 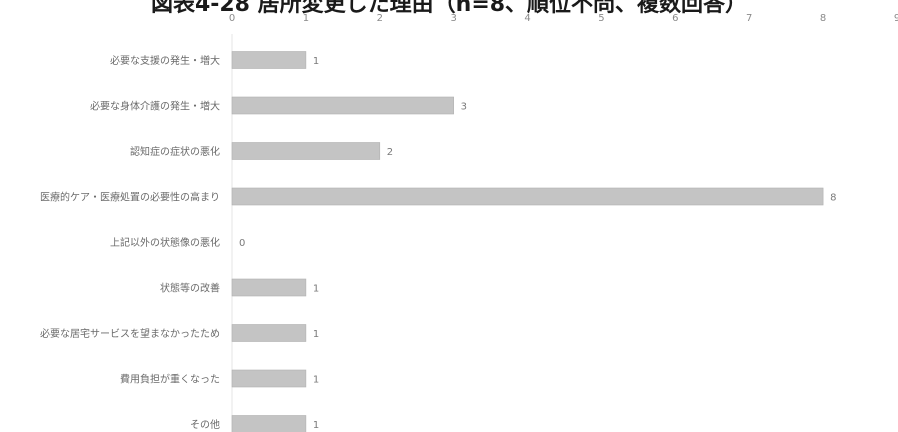 What do you see at coordinates (165, 60) in the screenshot?
I see `category-label: 必要な支援の発生・増大` at bounding box center [165, 60].